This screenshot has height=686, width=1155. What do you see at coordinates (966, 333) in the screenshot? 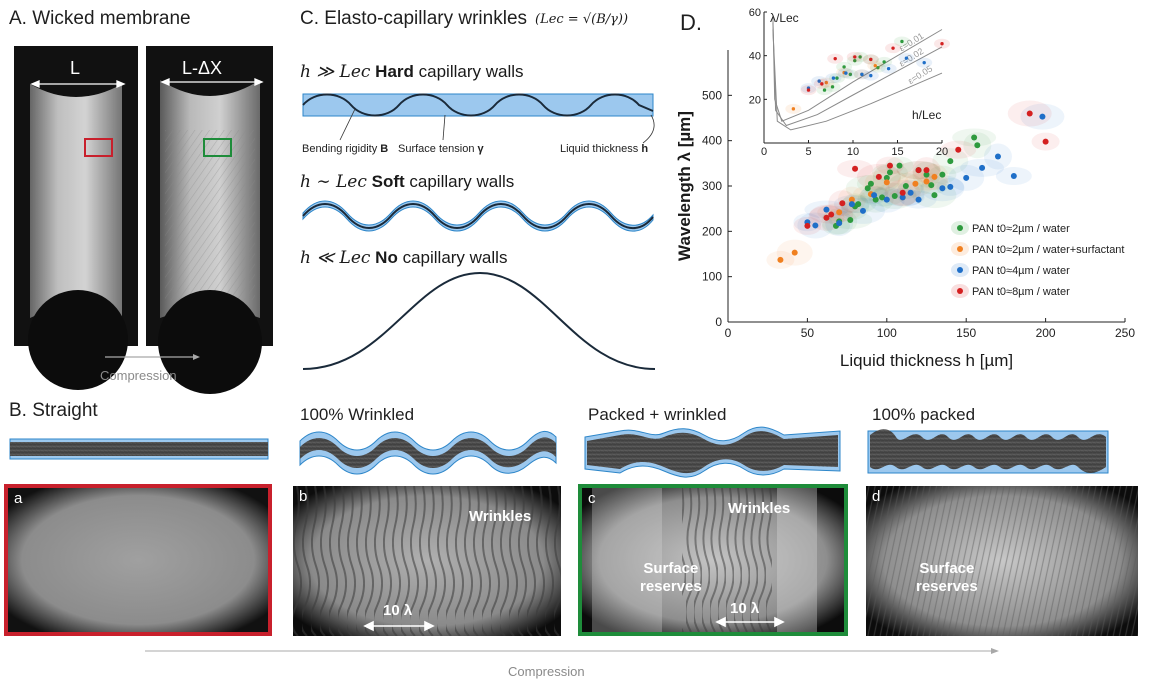
I see `x-tick-label: 150` at bounding box center [966, 333].